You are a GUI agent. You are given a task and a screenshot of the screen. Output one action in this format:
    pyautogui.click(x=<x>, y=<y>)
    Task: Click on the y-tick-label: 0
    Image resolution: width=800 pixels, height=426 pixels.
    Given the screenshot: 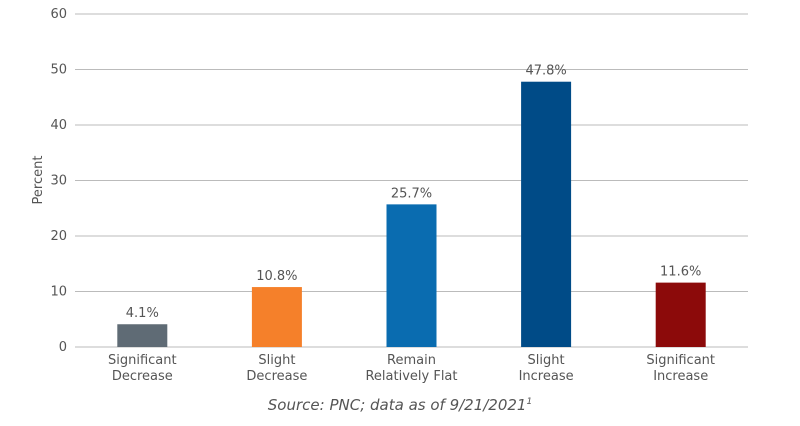 What is the action you would take?
    pyautogui.click(x=63, y=347)
    